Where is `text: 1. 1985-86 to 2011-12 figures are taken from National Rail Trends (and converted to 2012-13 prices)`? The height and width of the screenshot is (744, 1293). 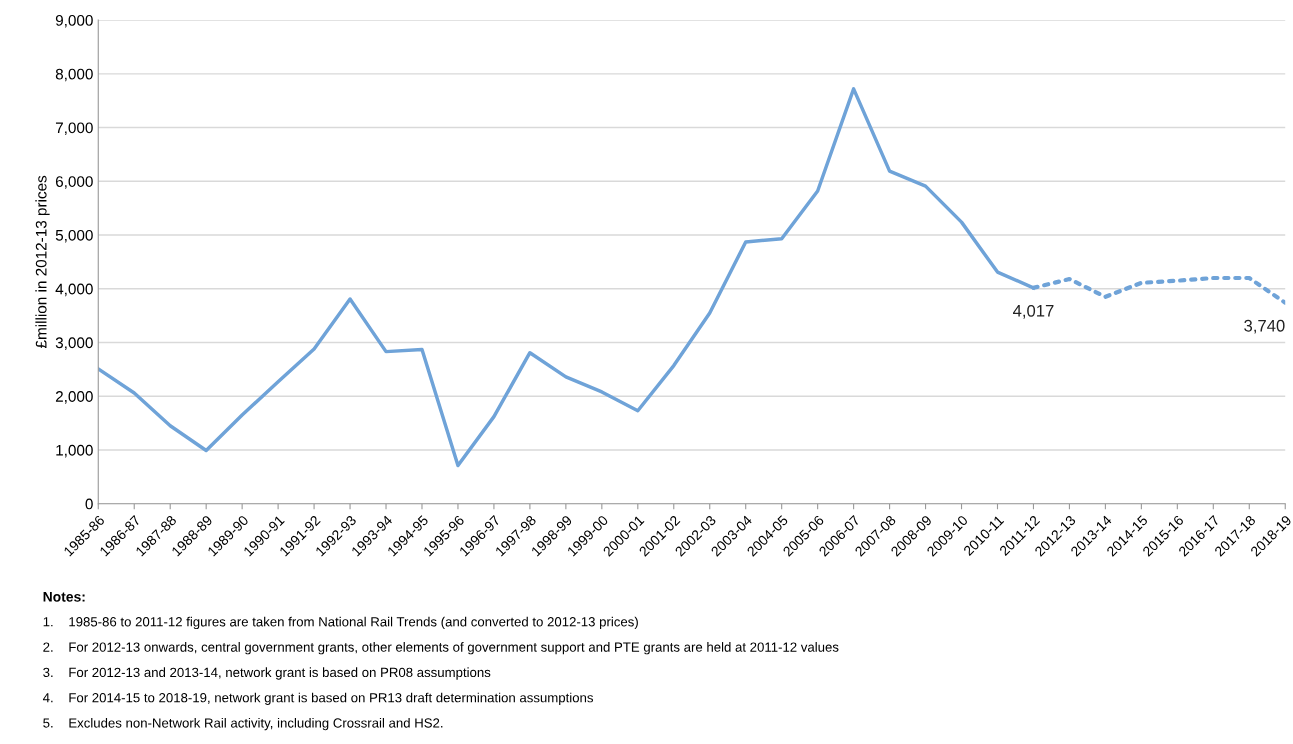 text: 1. 1985-86 to 2011-12 figures are taken from National Rail Trends (and converted to 2012-13 prices) is located at coordinates (340, 623).